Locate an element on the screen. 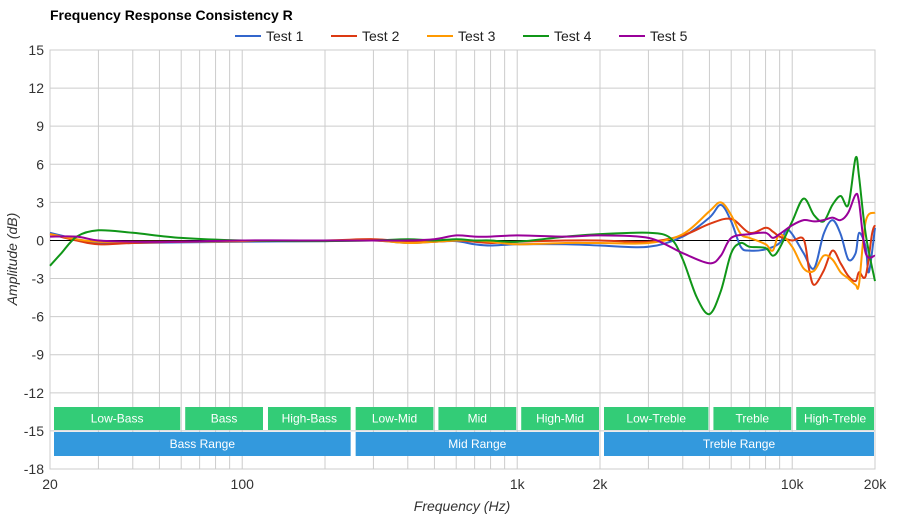 This screenshot has height=520, width=900. band-low-mid-label: Low-Mid is located at coordinates (394, 419).